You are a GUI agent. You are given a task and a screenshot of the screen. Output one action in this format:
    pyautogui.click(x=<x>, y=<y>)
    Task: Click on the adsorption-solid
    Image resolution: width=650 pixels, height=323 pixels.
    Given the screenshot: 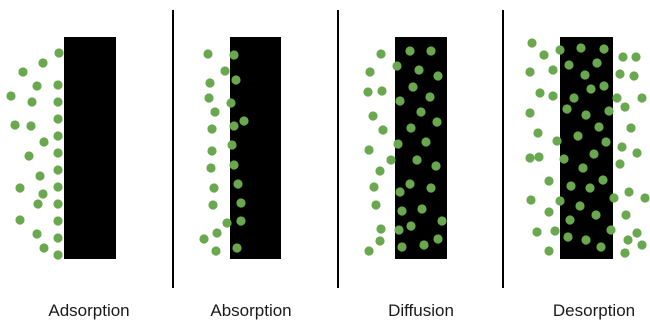 What is the action you would take?
    pyautogui.click(x=90, y=148)
    